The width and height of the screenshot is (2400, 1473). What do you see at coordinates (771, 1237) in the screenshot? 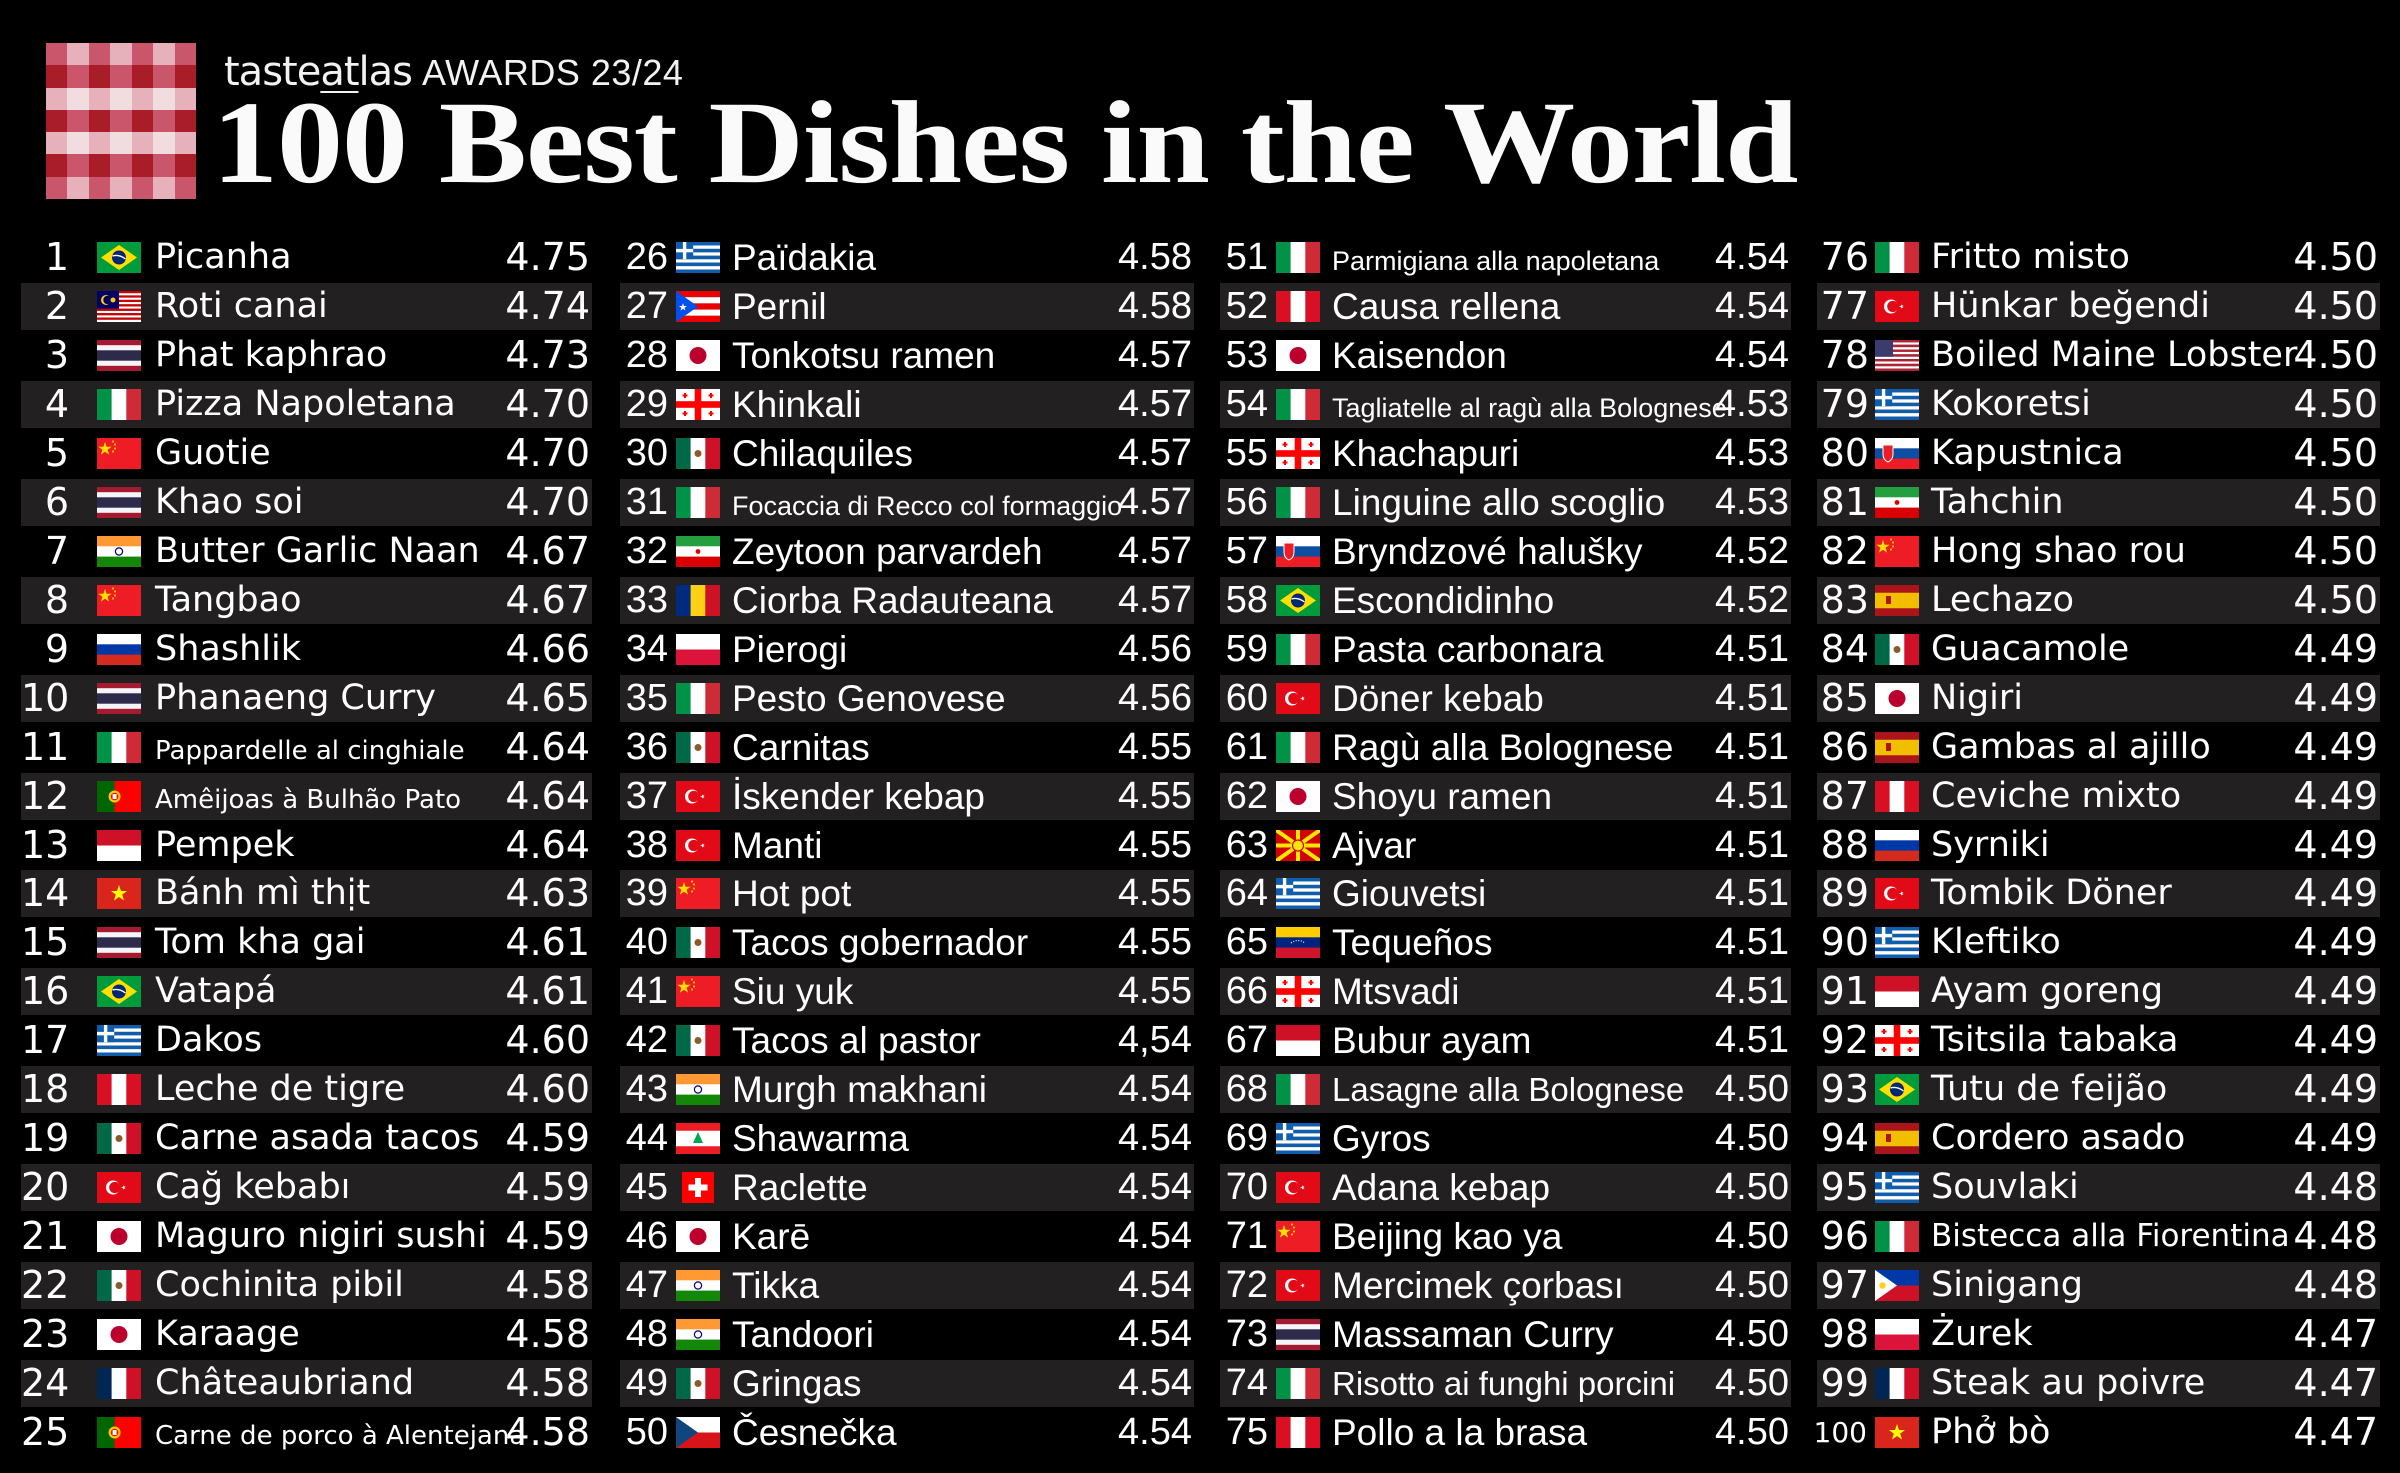
I see `dish-name: Karē` at bounding box center [771, 1237].